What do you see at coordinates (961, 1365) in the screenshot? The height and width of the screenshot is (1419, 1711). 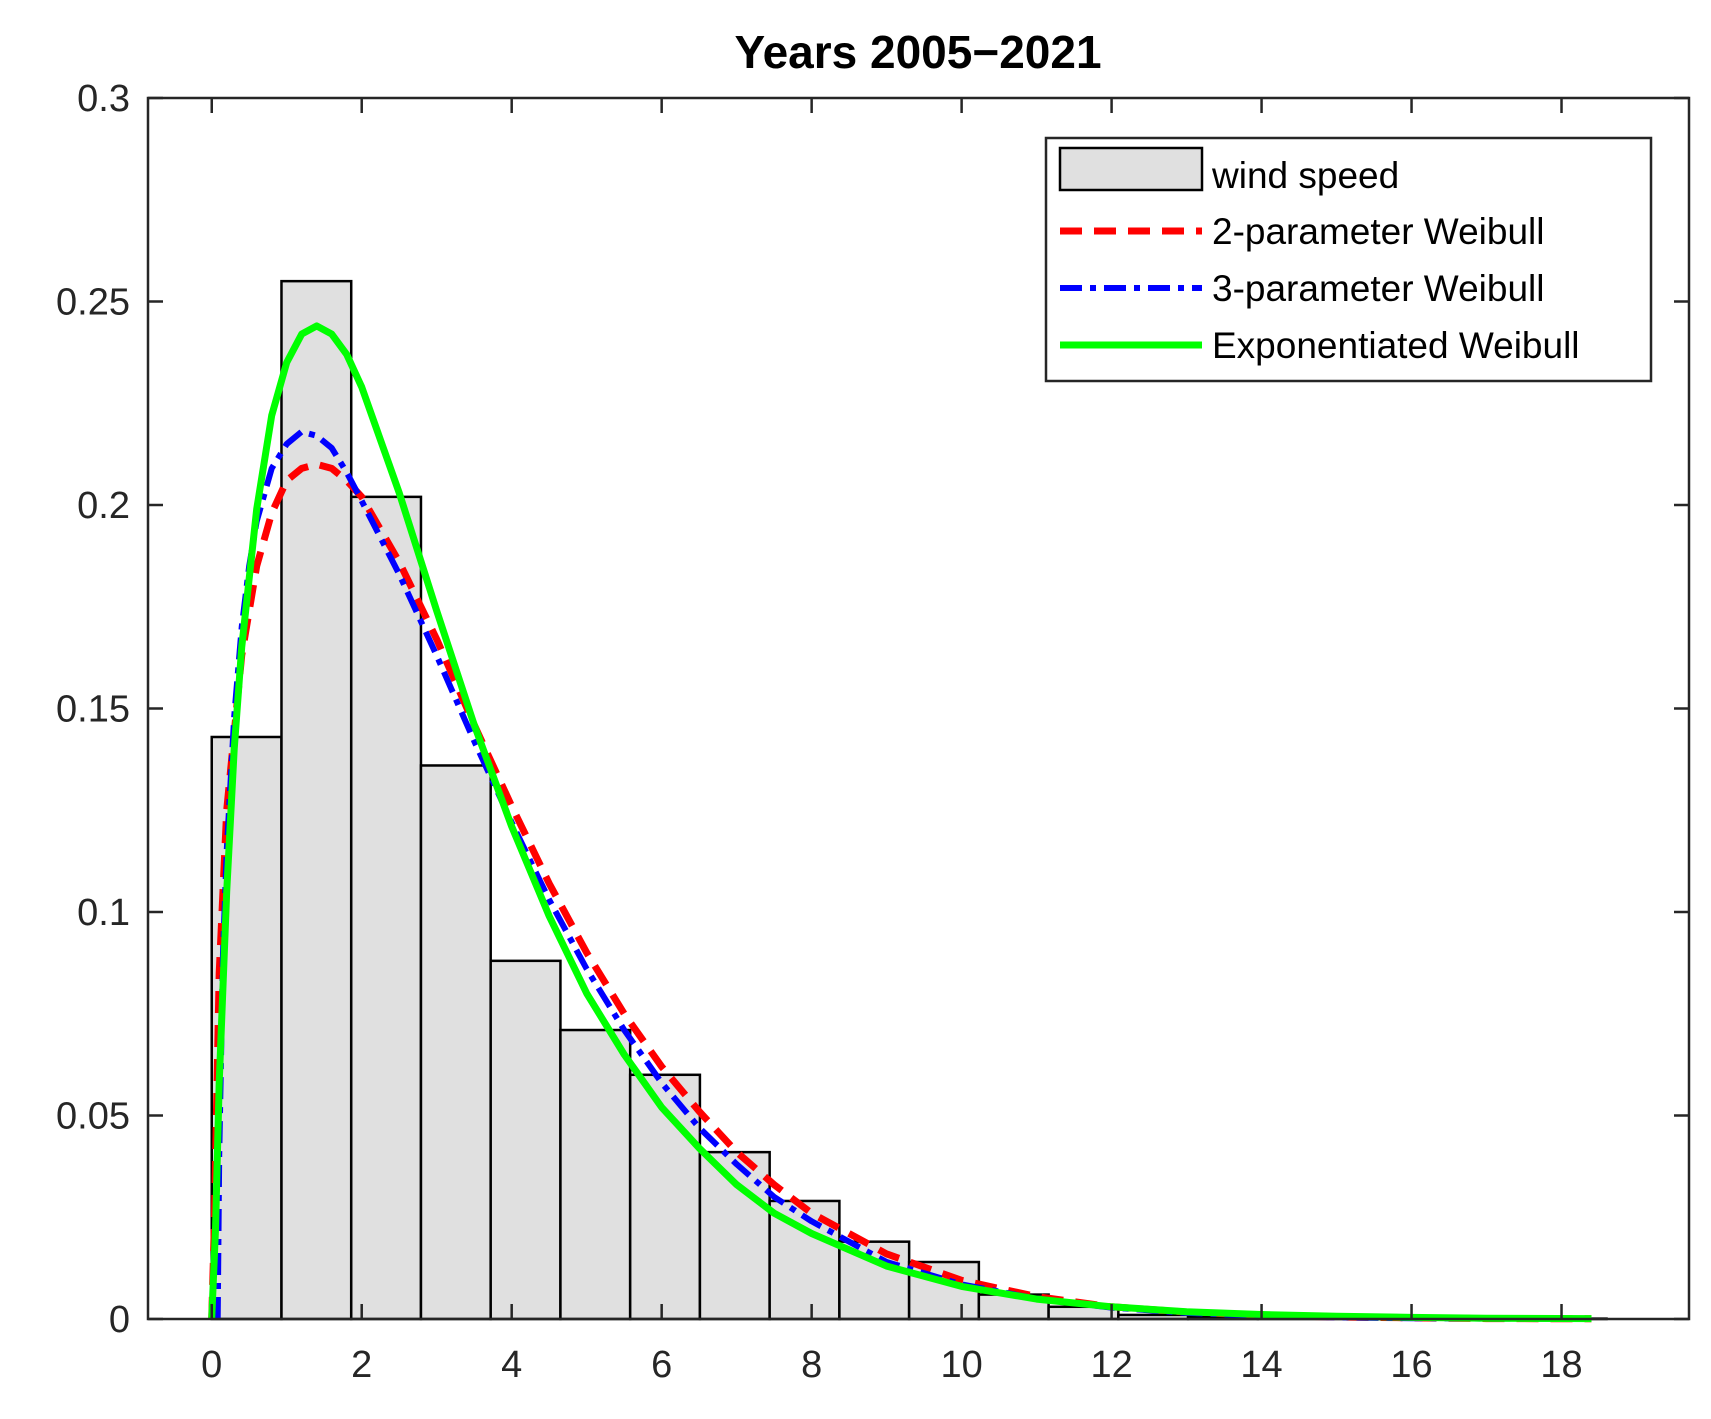 I see `x-tick-label: 10` at bounding box center [961, 1365].